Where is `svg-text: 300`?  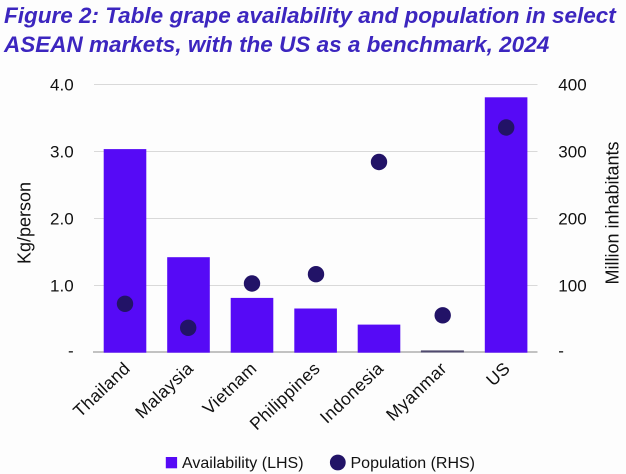
svg-text: 300 is located at coordinates (572, 152).